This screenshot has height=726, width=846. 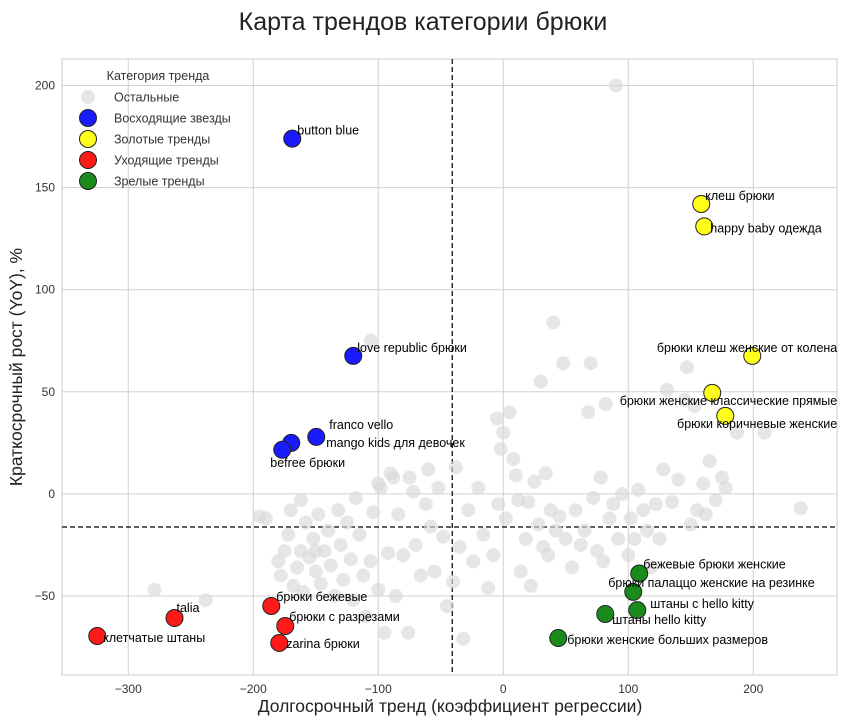 What do you see at coordinates (702, 604) in the screenshot?
I see `point-label: штаны с hello kitty` at bounding box center [702, 604].